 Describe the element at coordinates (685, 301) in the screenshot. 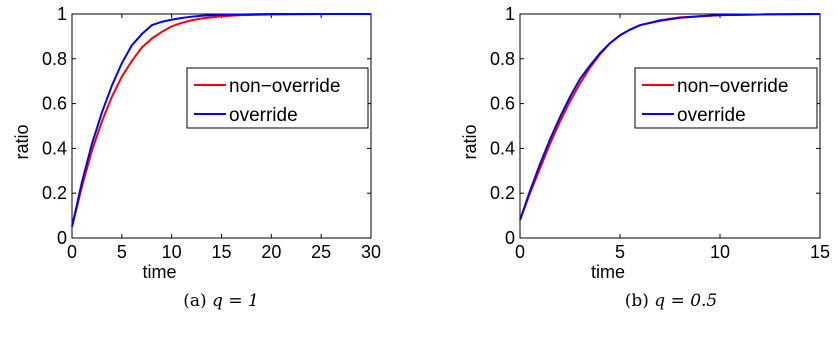

I see `caption-math: q = 0.5` at that location.